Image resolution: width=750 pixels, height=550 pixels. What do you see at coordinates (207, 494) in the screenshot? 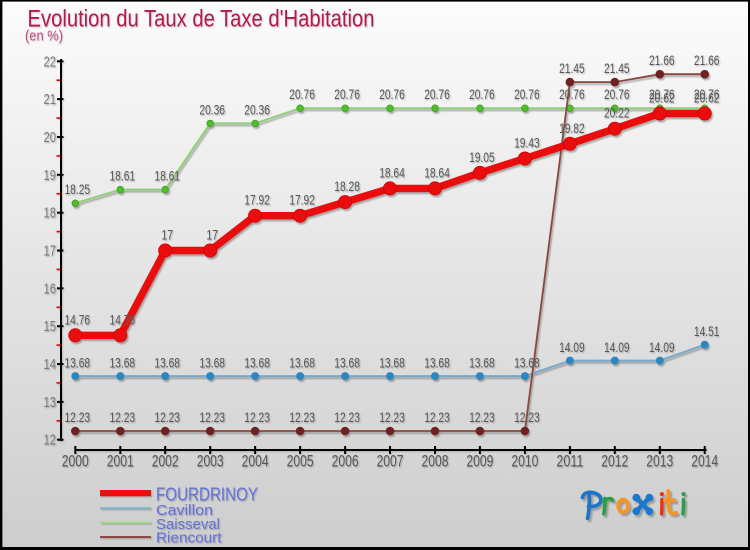
I see `svg-text: FOURDRINOY` at bounding box center [207, 494].